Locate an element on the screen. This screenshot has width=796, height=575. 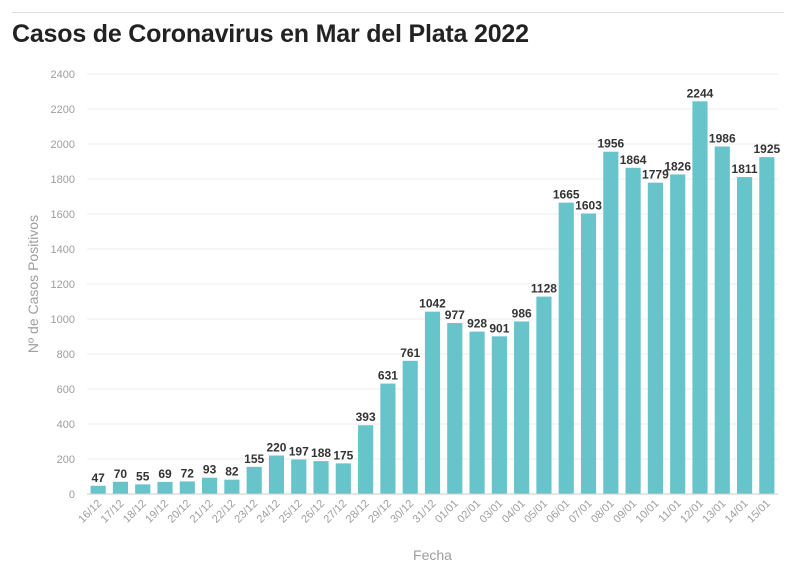
data-label: 928 is located at coordinates (477, 324).